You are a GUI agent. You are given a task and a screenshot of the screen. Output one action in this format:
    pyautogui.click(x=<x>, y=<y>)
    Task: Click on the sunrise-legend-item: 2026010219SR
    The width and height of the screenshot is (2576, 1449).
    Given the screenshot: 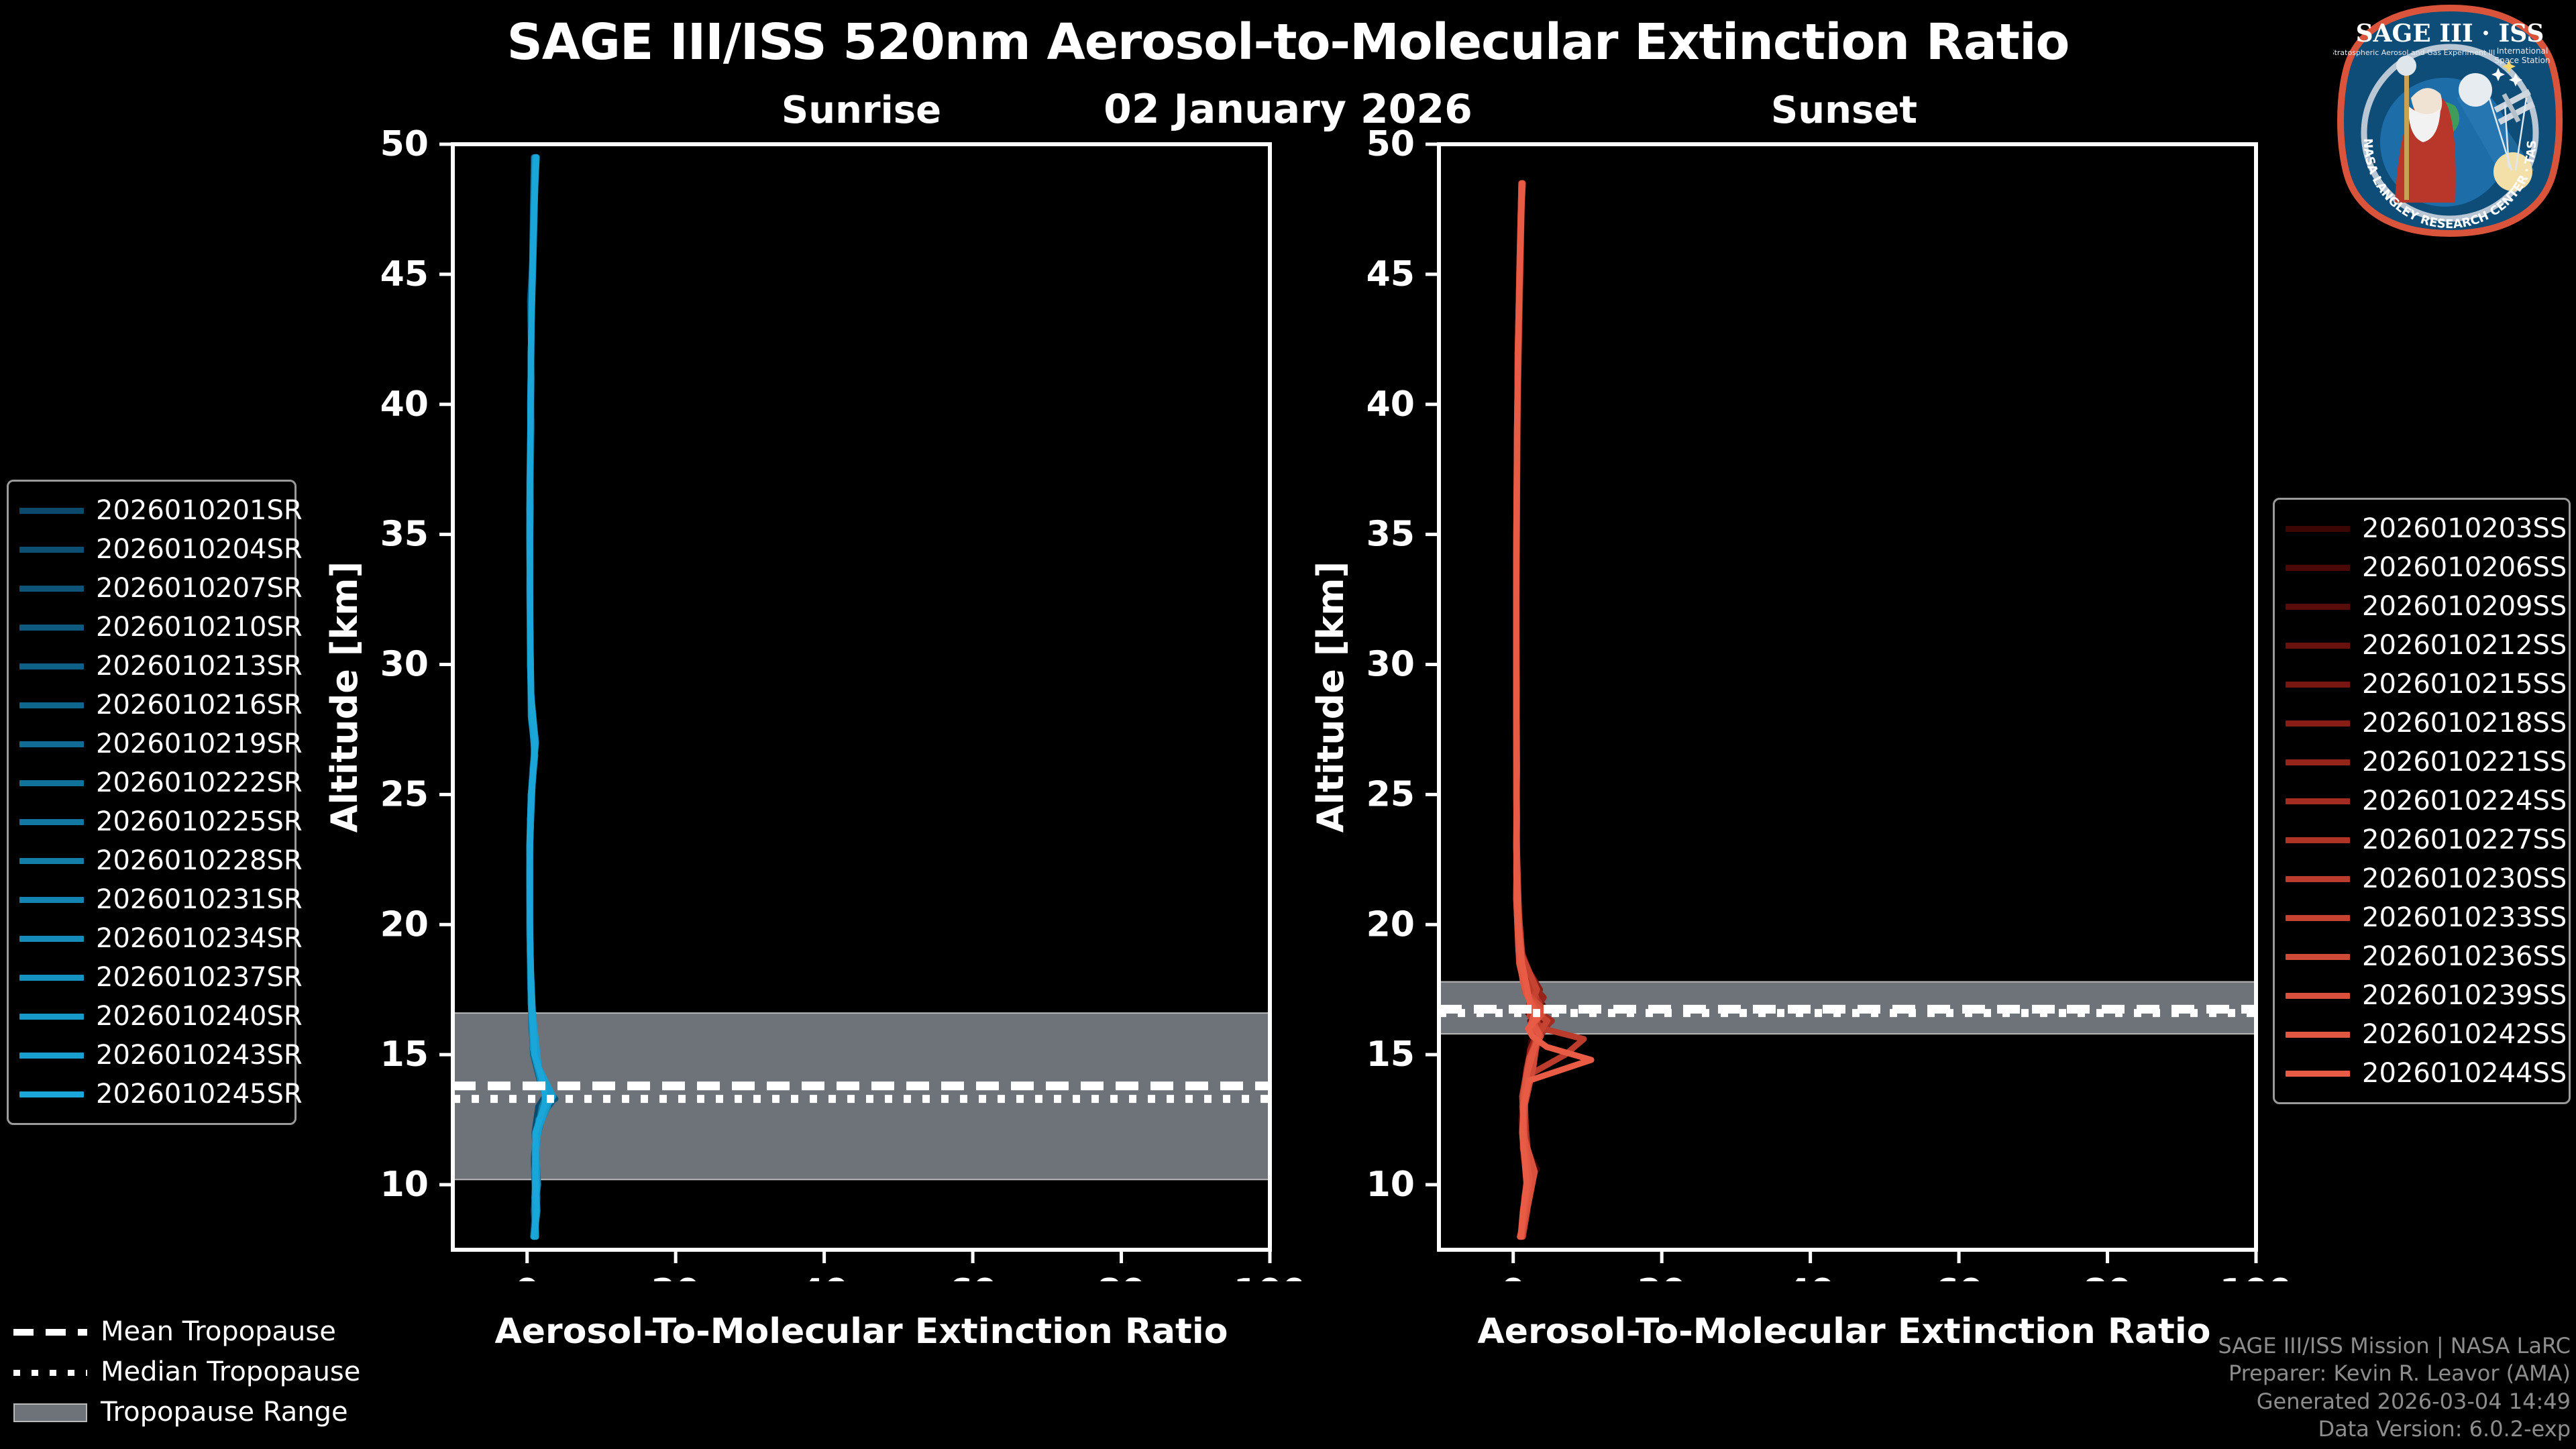 What is the action you would take?
    pyautogui.click(x=161, y=743)
    